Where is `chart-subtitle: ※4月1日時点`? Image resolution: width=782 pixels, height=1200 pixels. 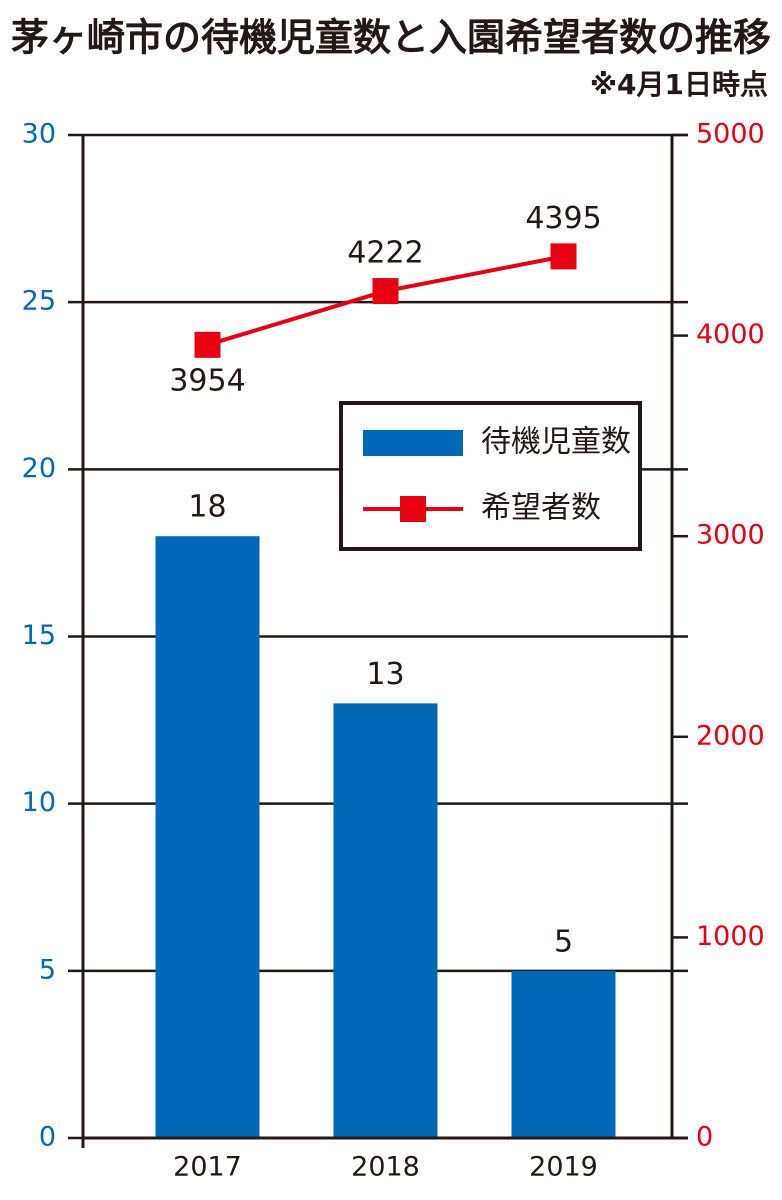
chart-subtitle: ※4月1日時点 is located at coordinates (679, 84).